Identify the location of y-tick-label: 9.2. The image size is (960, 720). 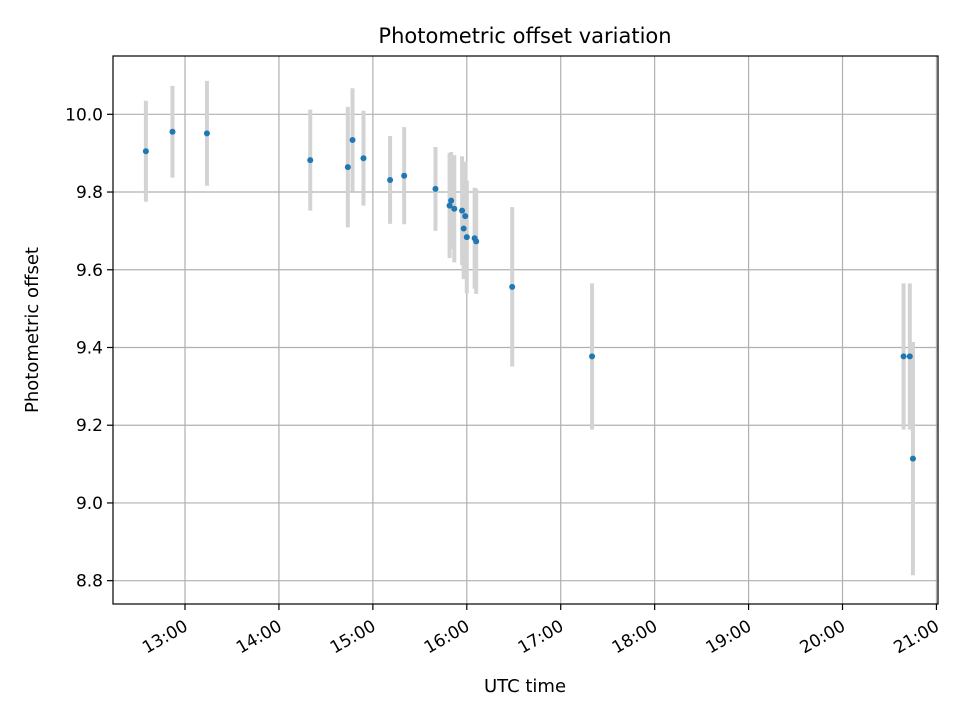
(89, 426).